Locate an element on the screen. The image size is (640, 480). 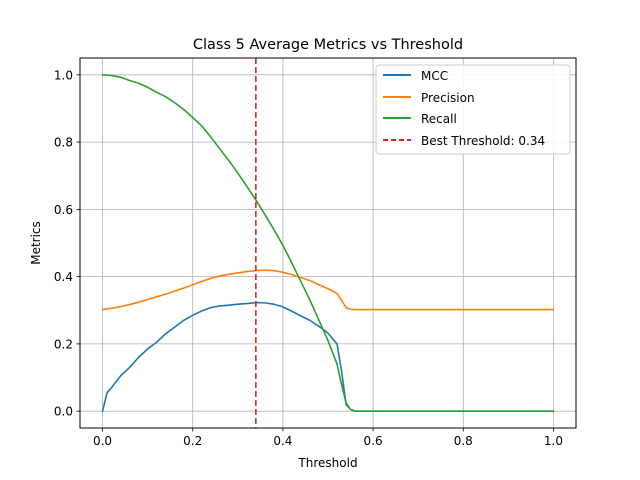
series-line-precision is located at coordinates (328, 290).